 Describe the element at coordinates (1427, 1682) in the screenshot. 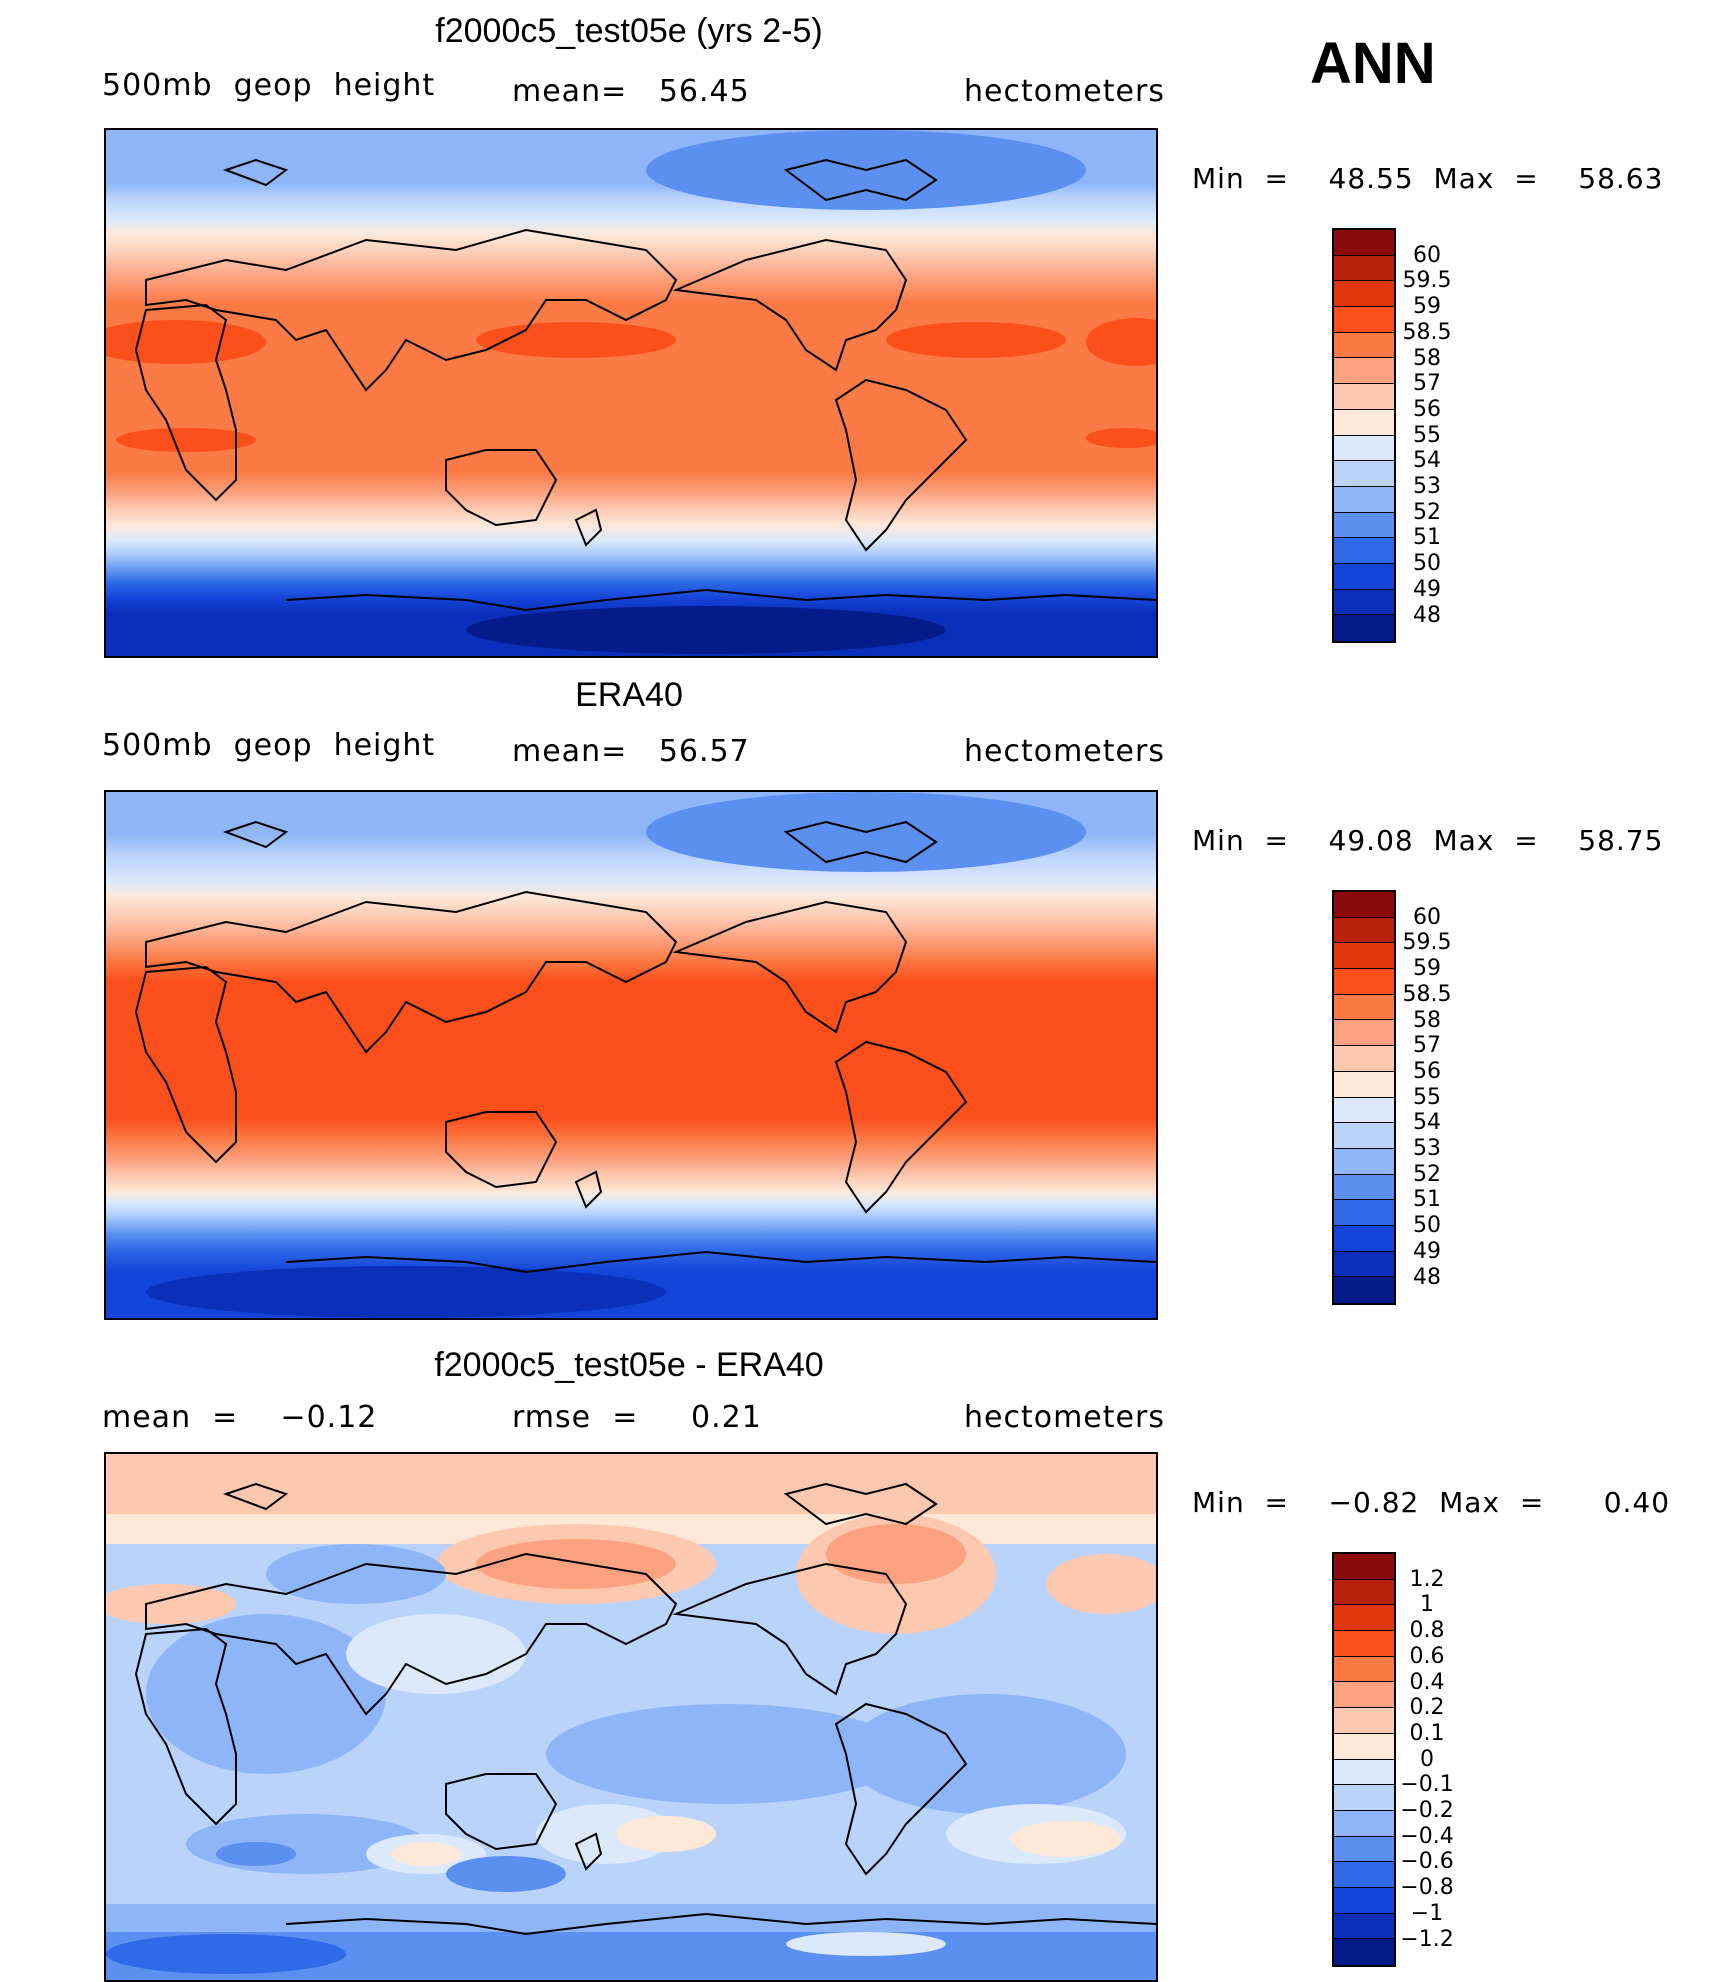

I see `colorbar-label: 0.4` at that location.